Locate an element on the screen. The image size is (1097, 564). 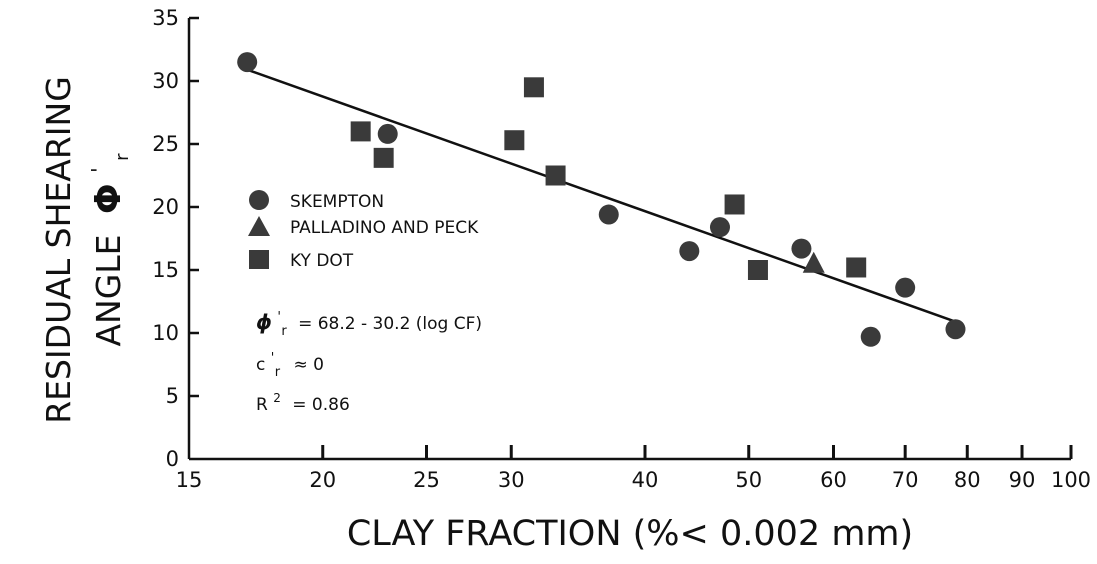
x-tick-label: 25 is located at coordinates (426, 480).